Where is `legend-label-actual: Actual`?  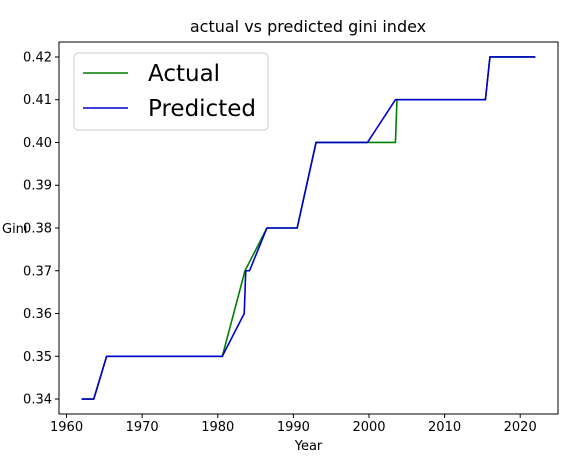 legend-label-actual: Actual is located at coordinates (184, 74).